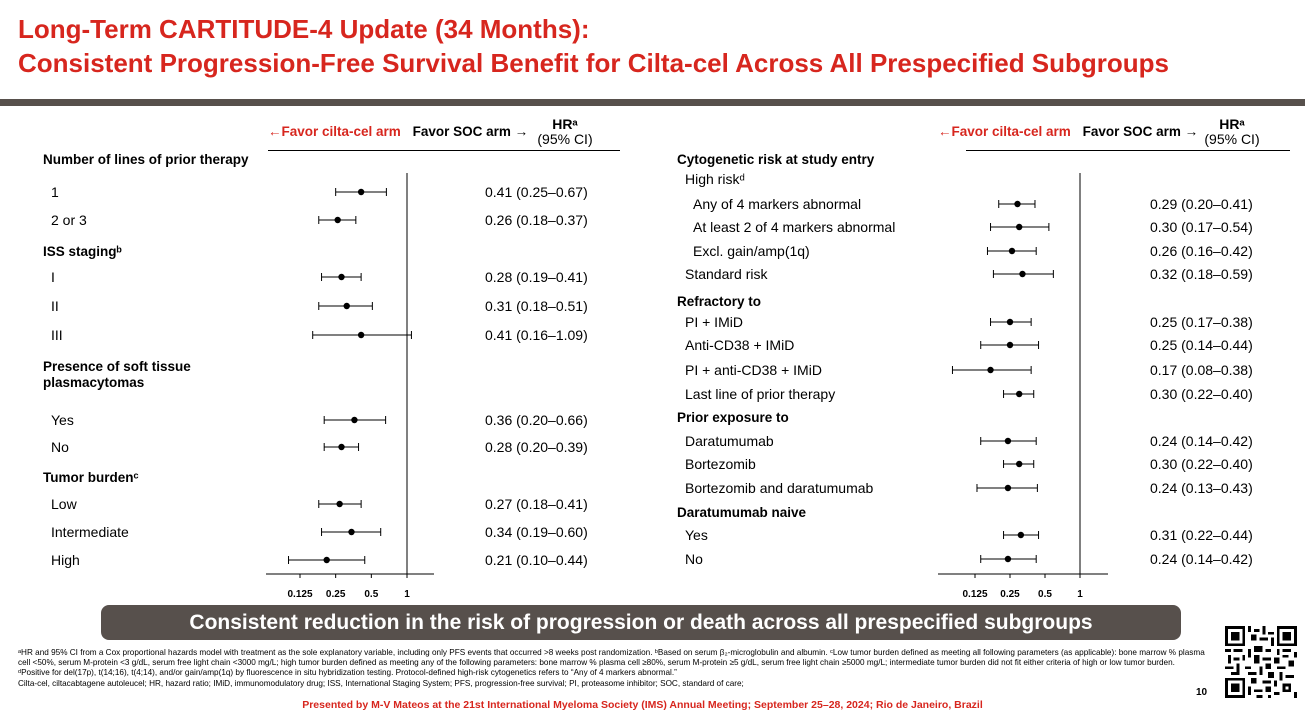  I want to click on hr-value: 0.25 (0.14–0.44), so click(1201, 345).